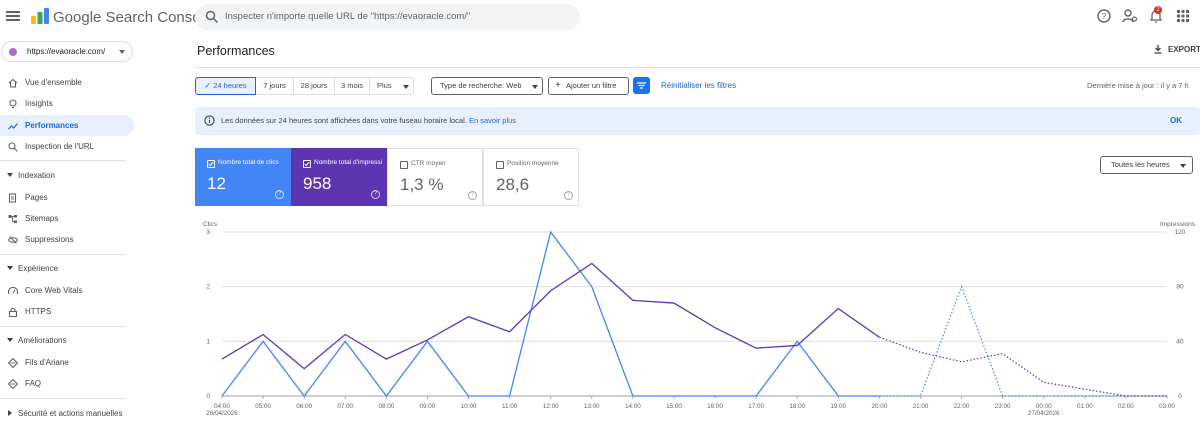 The width and height of the screenshot is (1200, 431). I want to click on range-label: Plus, so click(384, 85).